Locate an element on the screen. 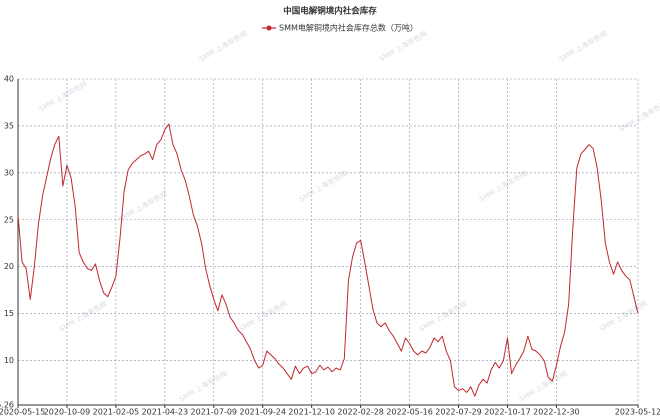 The height and width of the screenshot is (420, 660). y-tick-label: 10 is located at coordinates (9, 360).